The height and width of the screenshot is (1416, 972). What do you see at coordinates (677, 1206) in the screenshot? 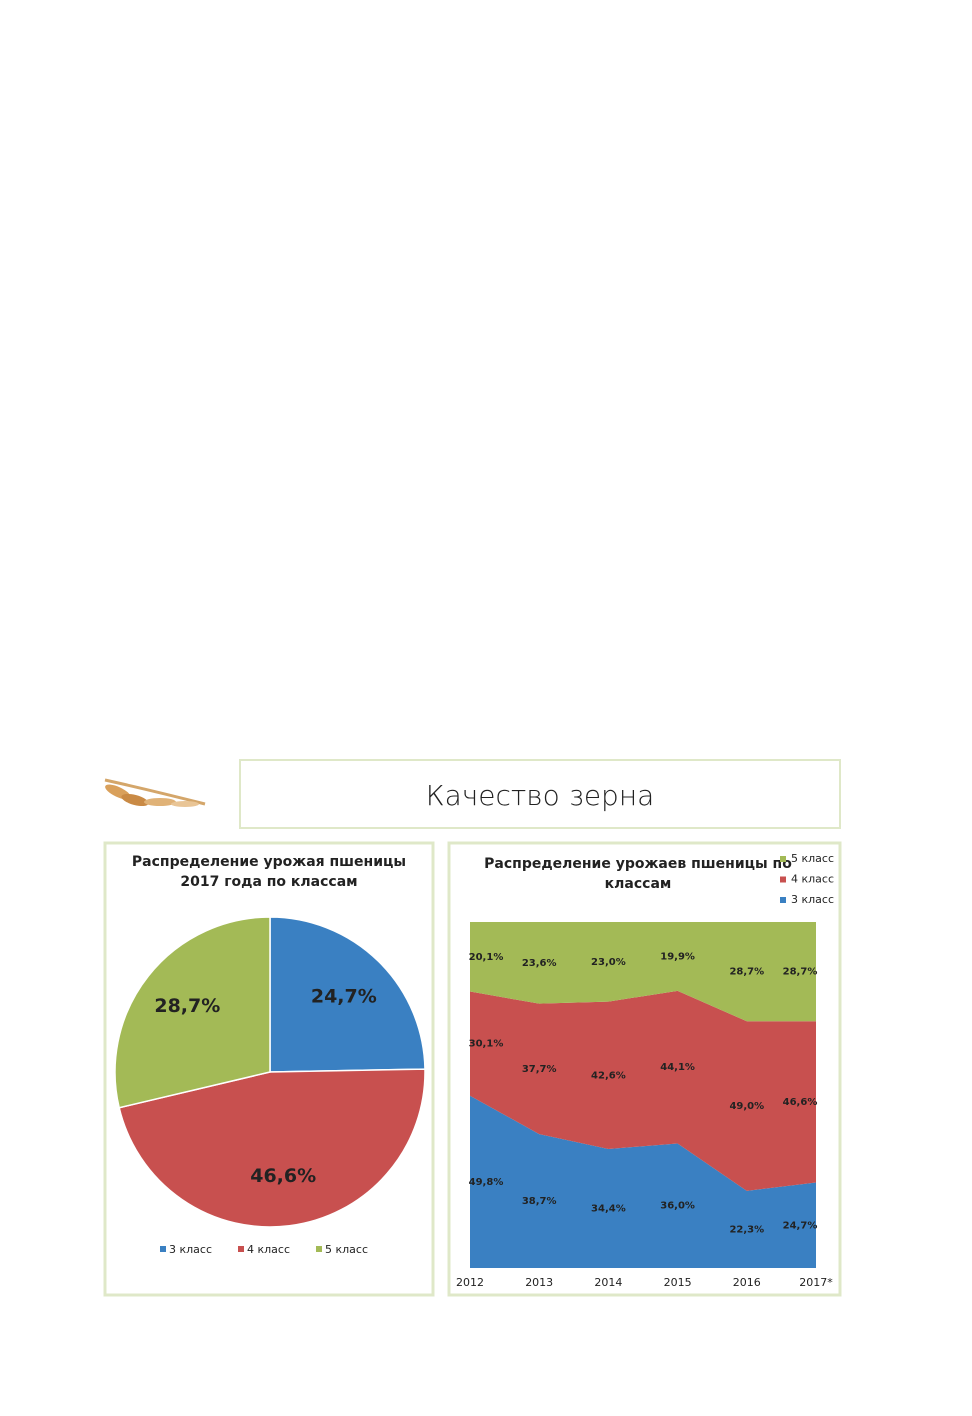
I see `data-label: 36,0%` at bounding box center [677, 1206].